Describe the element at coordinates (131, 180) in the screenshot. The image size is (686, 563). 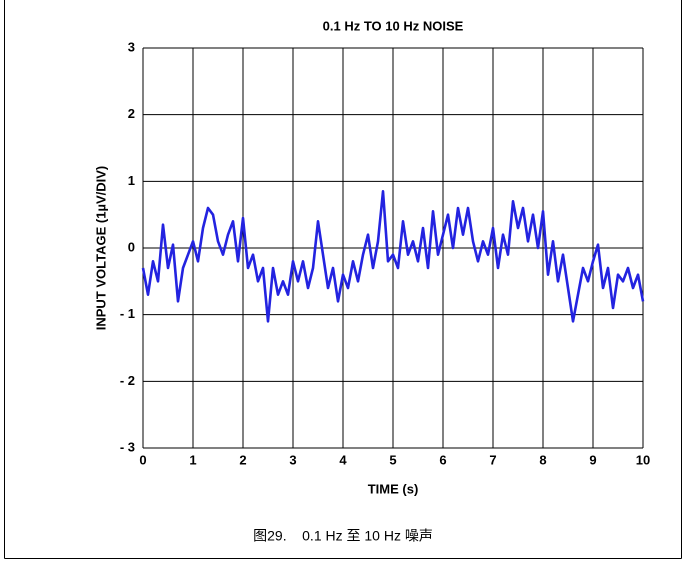
I see `y-tick-label: 1` at that location.